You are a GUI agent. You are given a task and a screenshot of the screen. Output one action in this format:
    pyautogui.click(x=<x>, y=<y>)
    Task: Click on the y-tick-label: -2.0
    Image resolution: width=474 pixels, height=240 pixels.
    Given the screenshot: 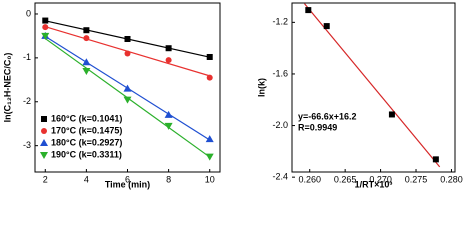 What is the action you would take?
    pyautogui.click(x=280, y=125)
    